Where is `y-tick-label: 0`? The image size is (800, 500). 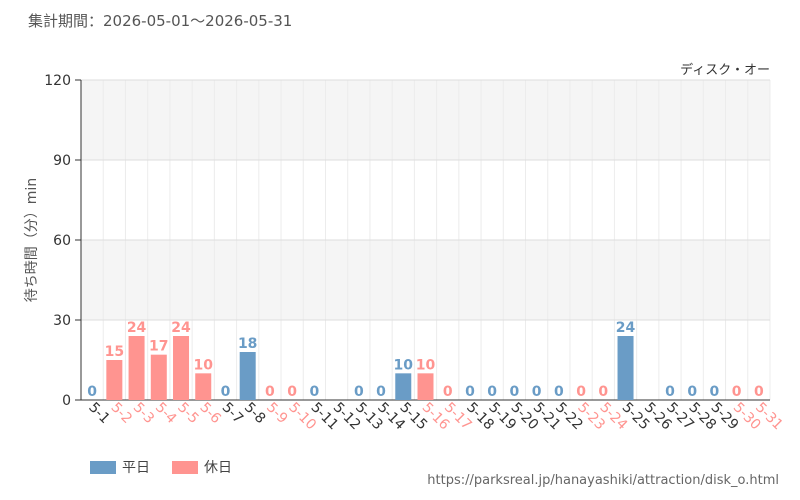
y-tick-label: 0 is located at coordinates (66, 401).